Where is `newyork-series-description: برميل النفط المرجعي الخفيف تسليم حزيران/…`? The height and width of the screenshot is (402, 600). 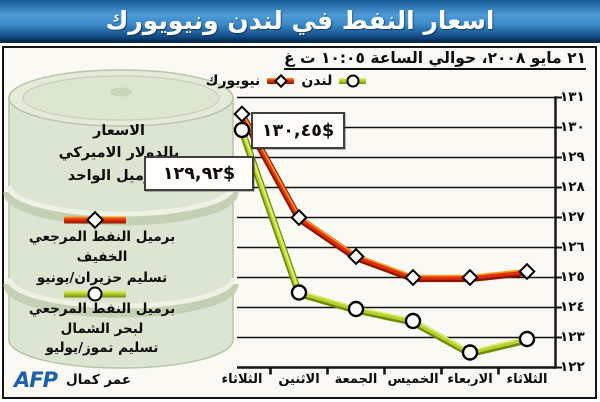 newyork-series-description: برميل النفط المرجعي الخفيف تسليم حزيران/… is located at coordinates (102, 257).